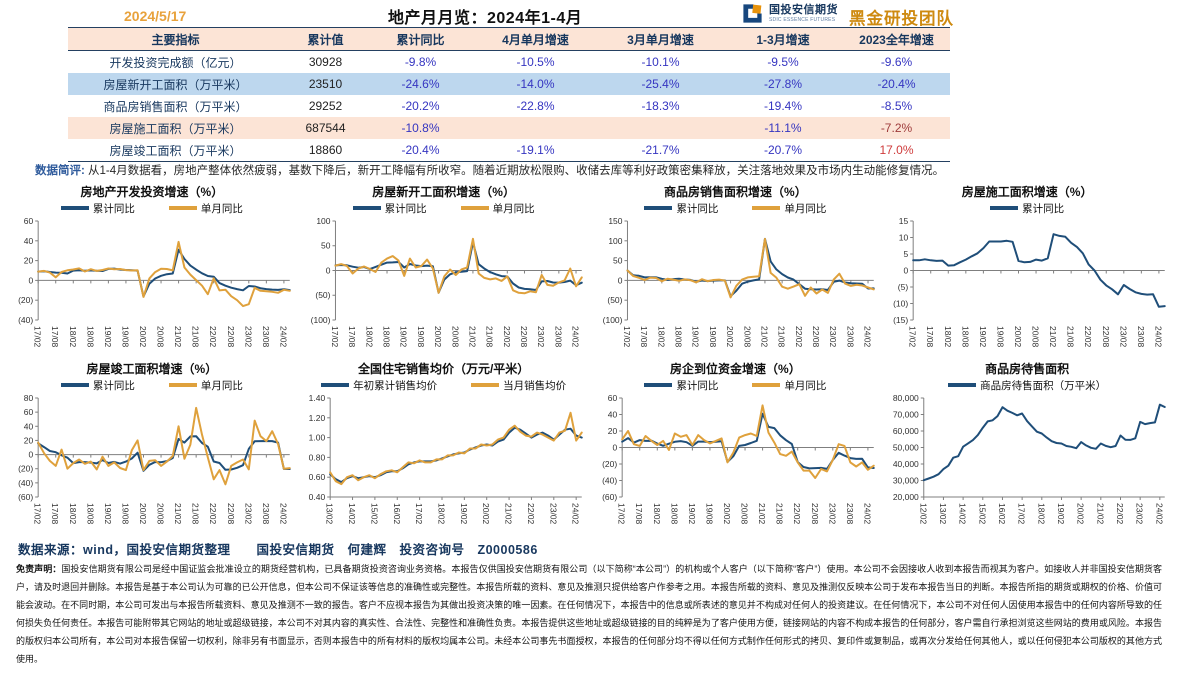 The height and width of the screenshot is (675, 1177). I want to click on chart-title: 房屋竣工面积增速（%）, so click(152, 369).